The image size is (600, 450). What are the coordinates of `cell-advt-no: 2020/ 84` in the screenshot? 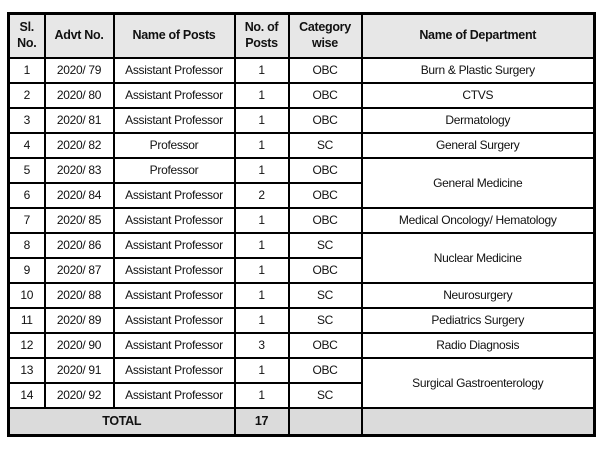 It's located at (79, 195).